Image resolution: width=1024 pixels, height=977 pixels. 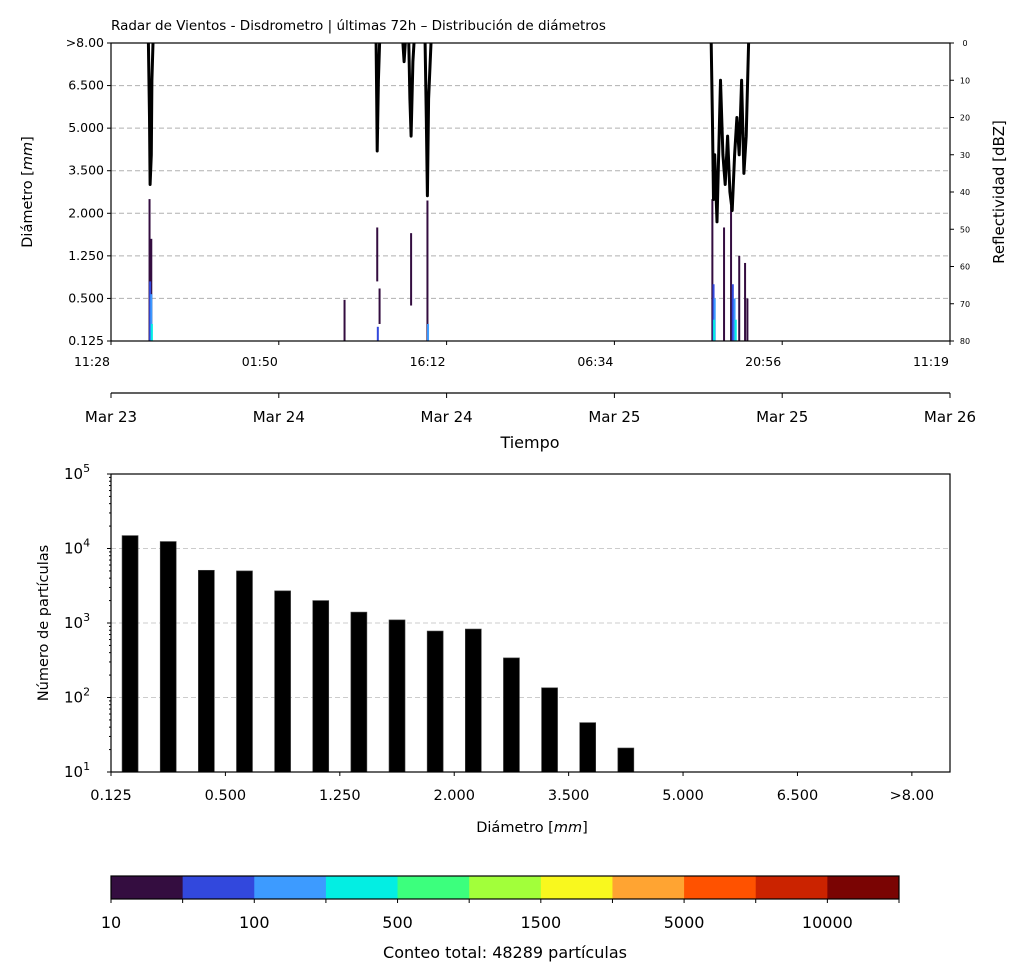 I want to click on y-tick-label: 10⁴, so click(x=77, y=547).